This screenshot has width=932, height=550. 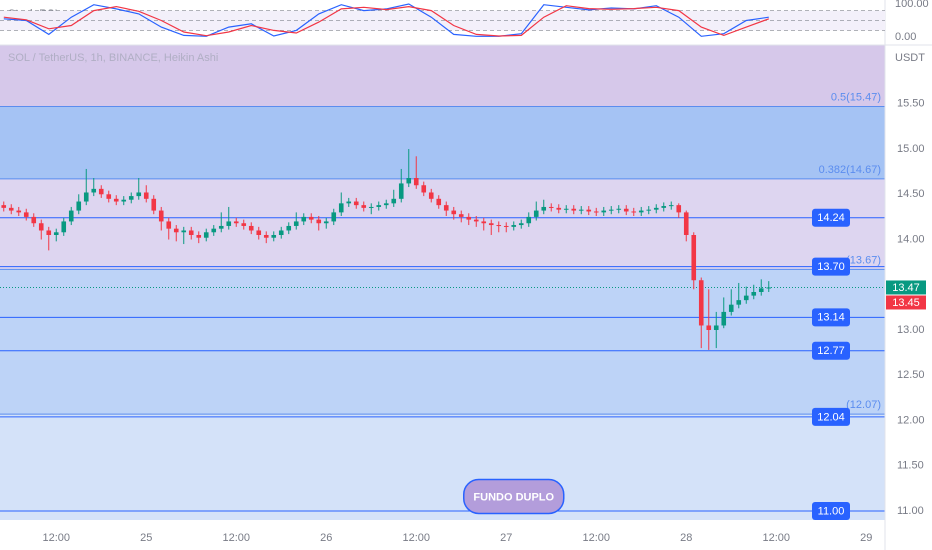 I want to click on level-label: 12.77, so click(x=831, y=351).